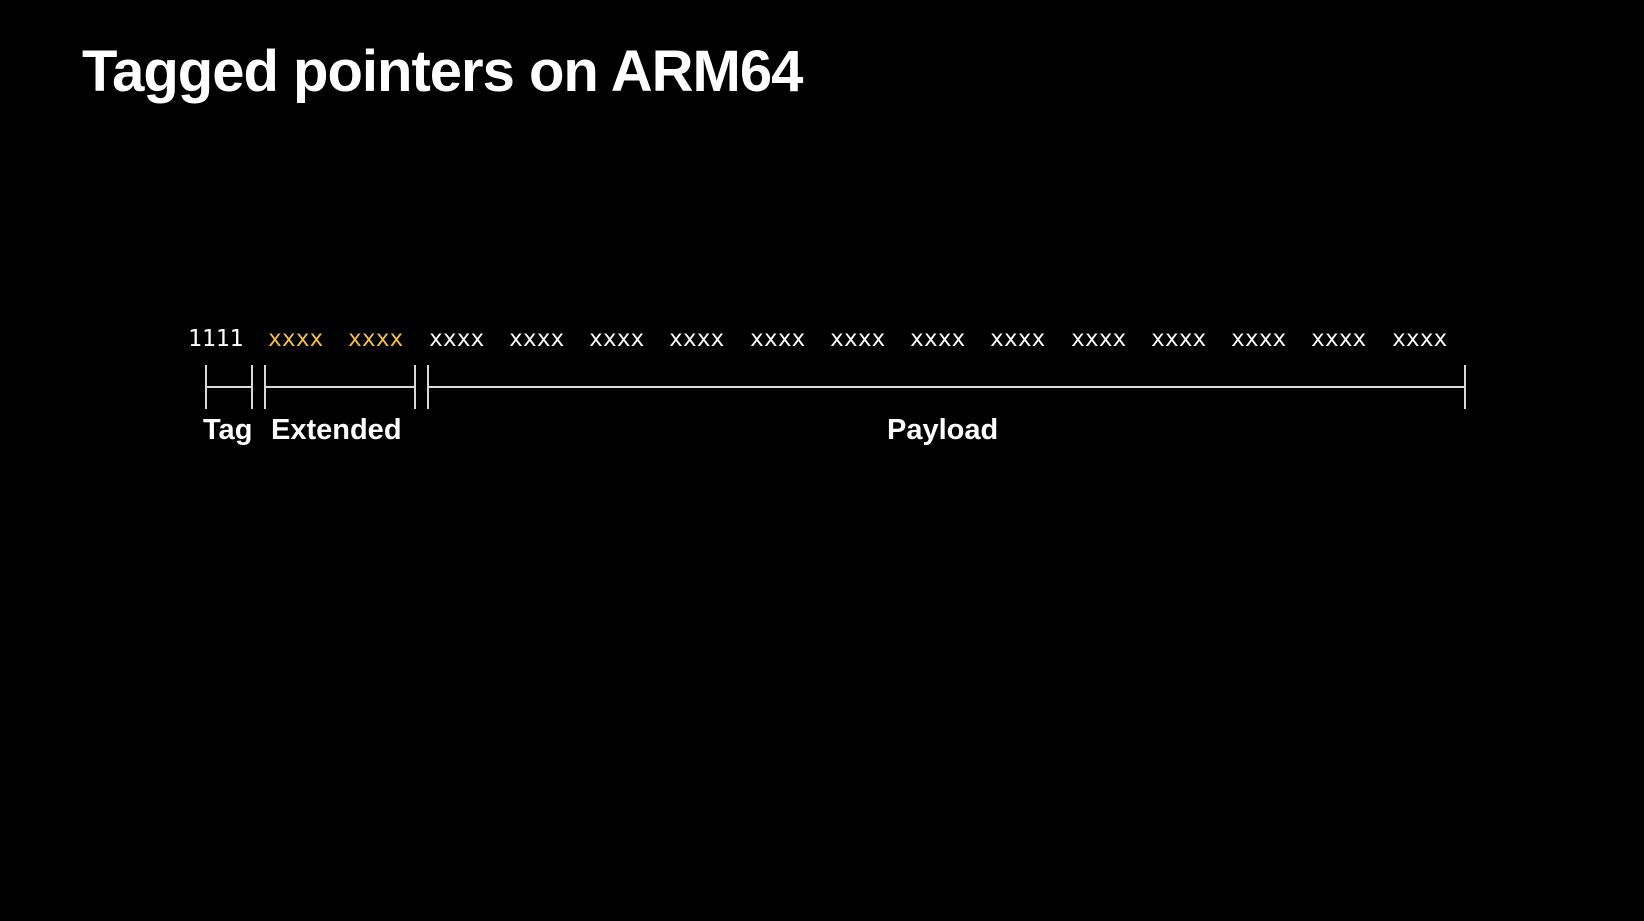  What do you see at coordinates (946, 387) in the screenshot?
I see `payload-bracket` at bounding box center [946, 387].